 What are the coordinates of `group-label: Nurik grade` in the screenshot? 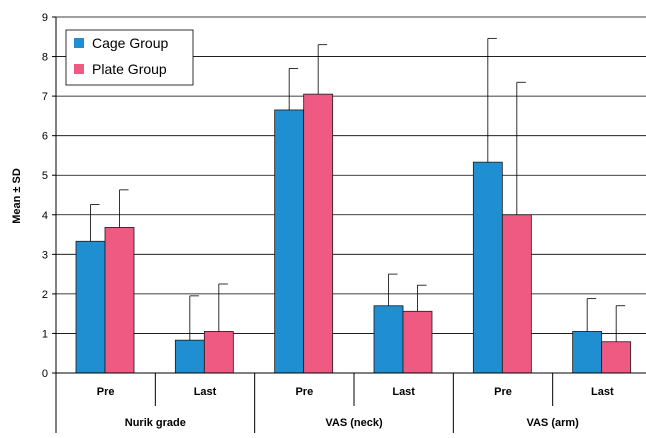 It's located at (155, 423).